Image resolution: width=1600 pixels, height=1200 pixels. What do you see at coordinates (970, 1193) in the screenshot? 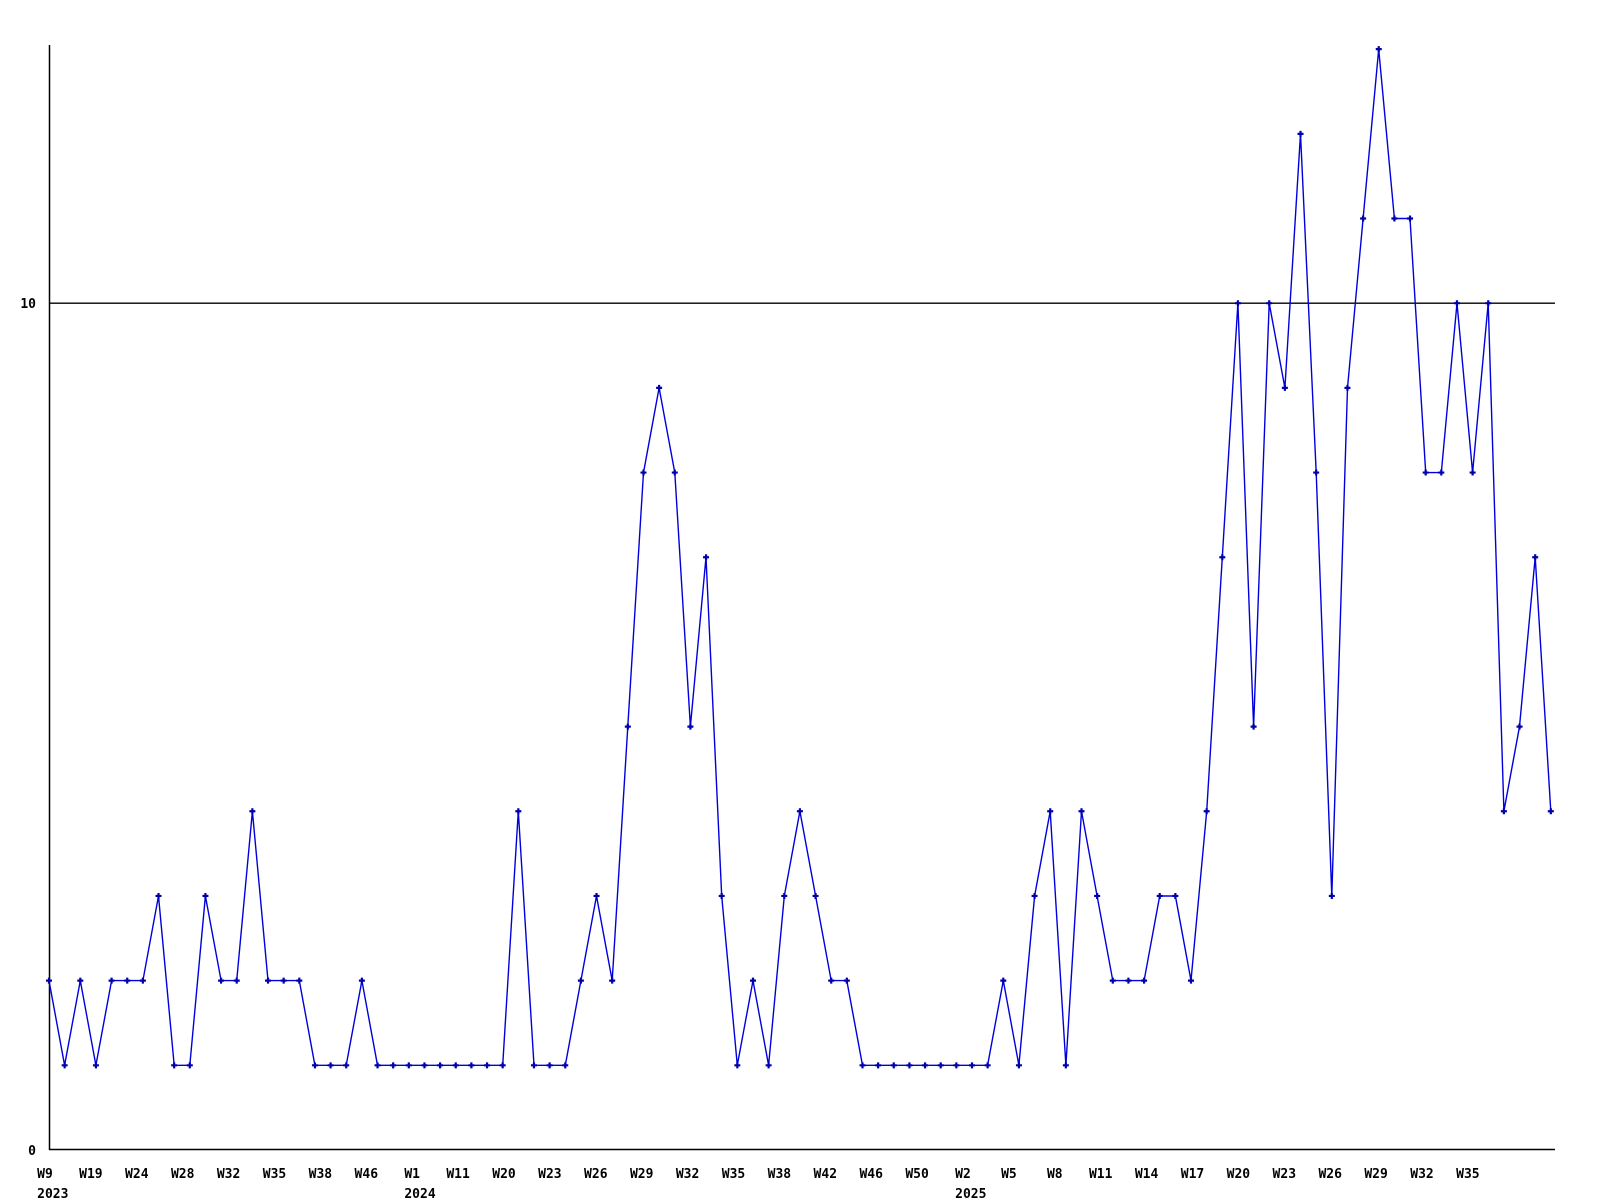
I see `x-year-label: 2025` at bounding box center [970, 1193].